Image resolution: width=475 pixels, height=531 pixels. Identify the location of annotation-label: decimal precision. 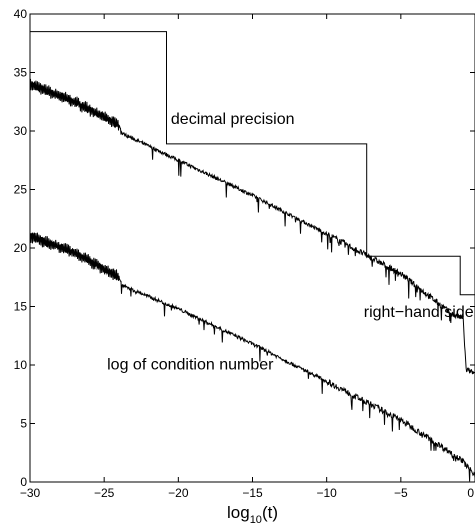
(233, 119).